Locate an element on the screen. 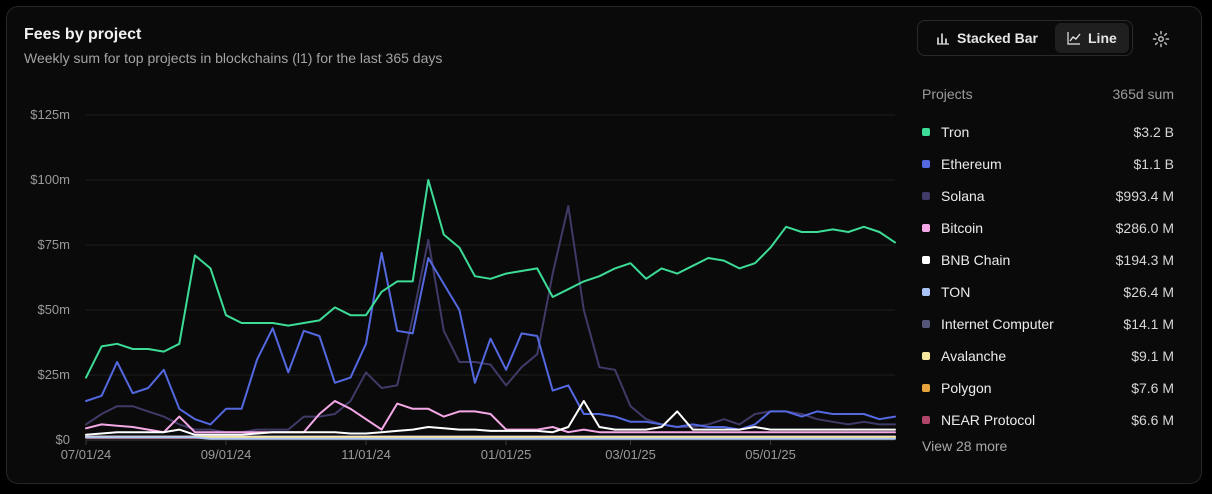  y-tick-label: $0 is located at coordinates (63, 439).